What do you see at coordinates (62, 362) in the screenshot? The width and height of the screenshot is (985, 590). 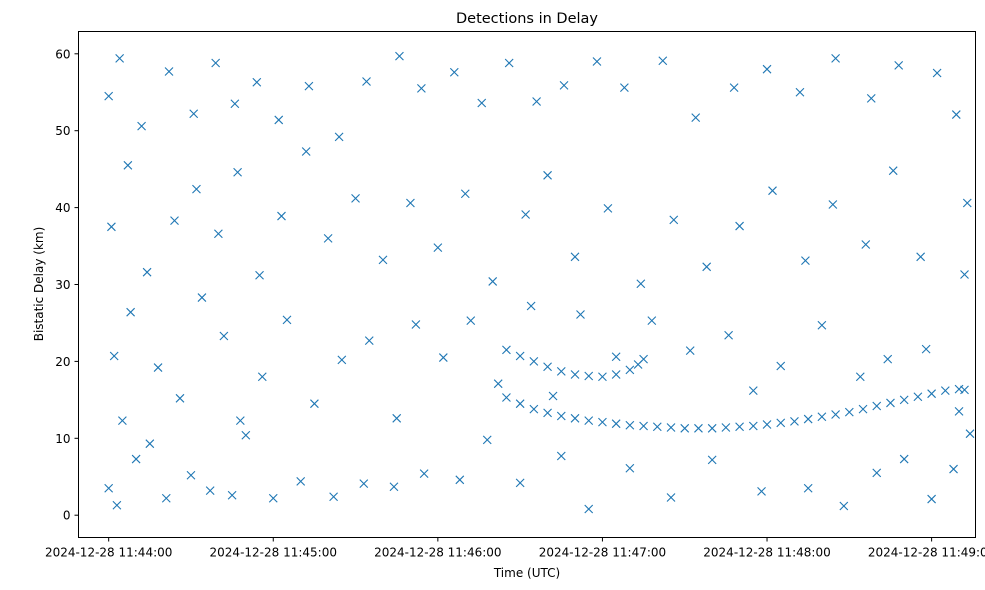 I see `y-tick-label: 20` at bounding box center [62, 362].